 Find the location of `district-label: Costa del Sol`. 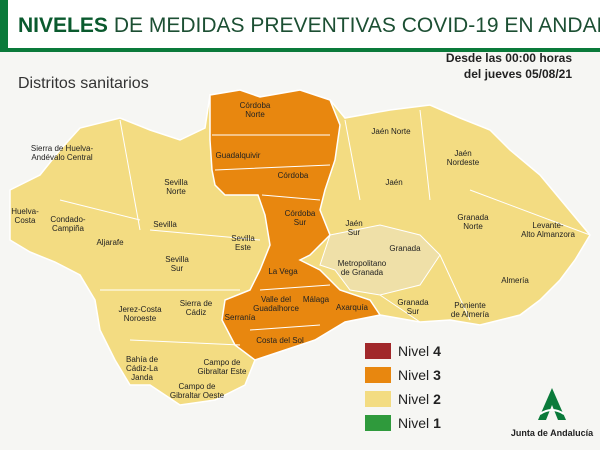

district-label: Costa del Sol is located at coordinates (280, 340).